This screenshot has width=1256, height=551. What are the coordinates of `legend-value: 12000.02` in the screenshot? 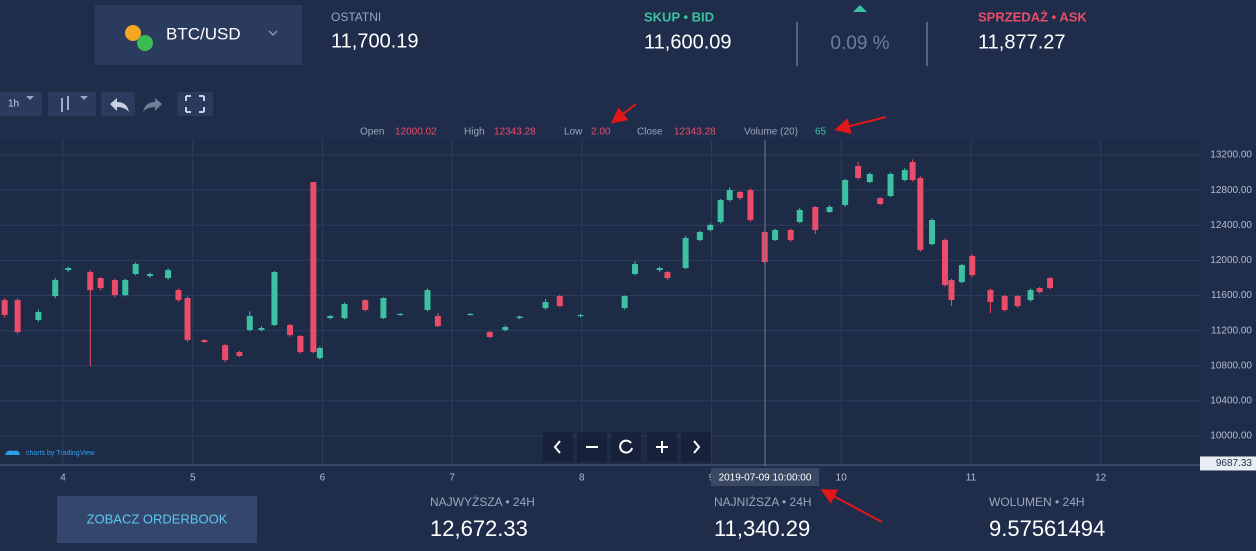 It's located at (416, 132).